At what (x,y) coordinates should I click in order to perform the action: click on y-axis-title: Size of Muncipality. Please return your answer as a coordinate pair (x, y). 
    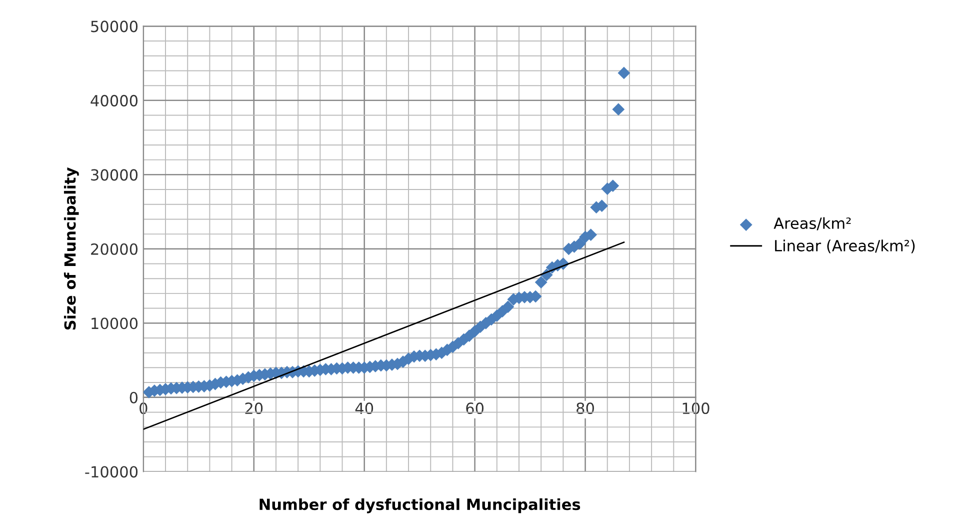
    Looking at the image, I should click on (71, 248).